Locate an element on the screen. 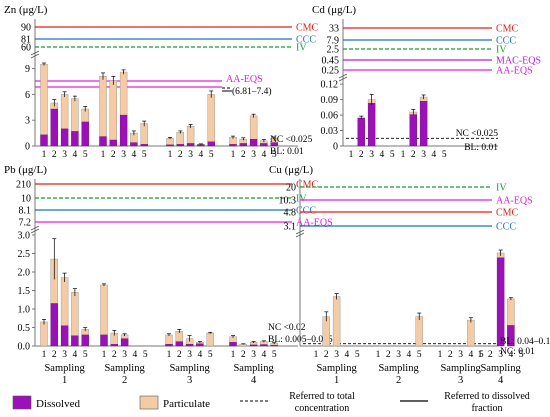 Image resolution: width=550 pixels, height=417 pixels. panel-title: Cu (μg/L) is located at coordinates (291, 170).